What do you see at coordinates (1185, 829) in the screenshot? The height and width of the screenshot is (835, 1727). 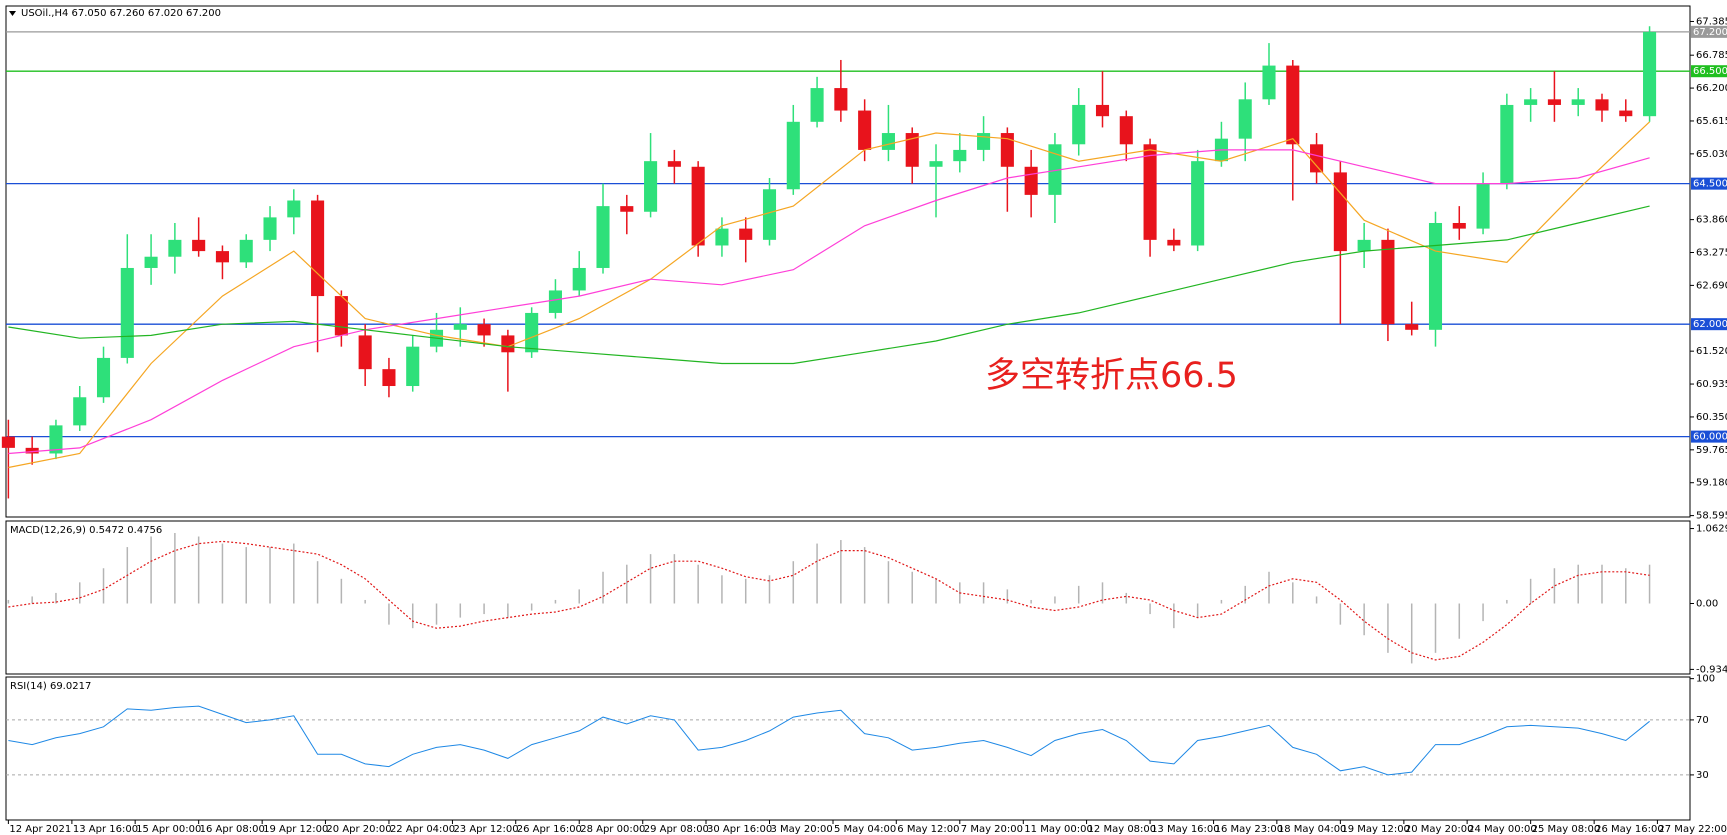 I see `x-tick-label: 13 May 16:00` at bounding box center [1185, 829].